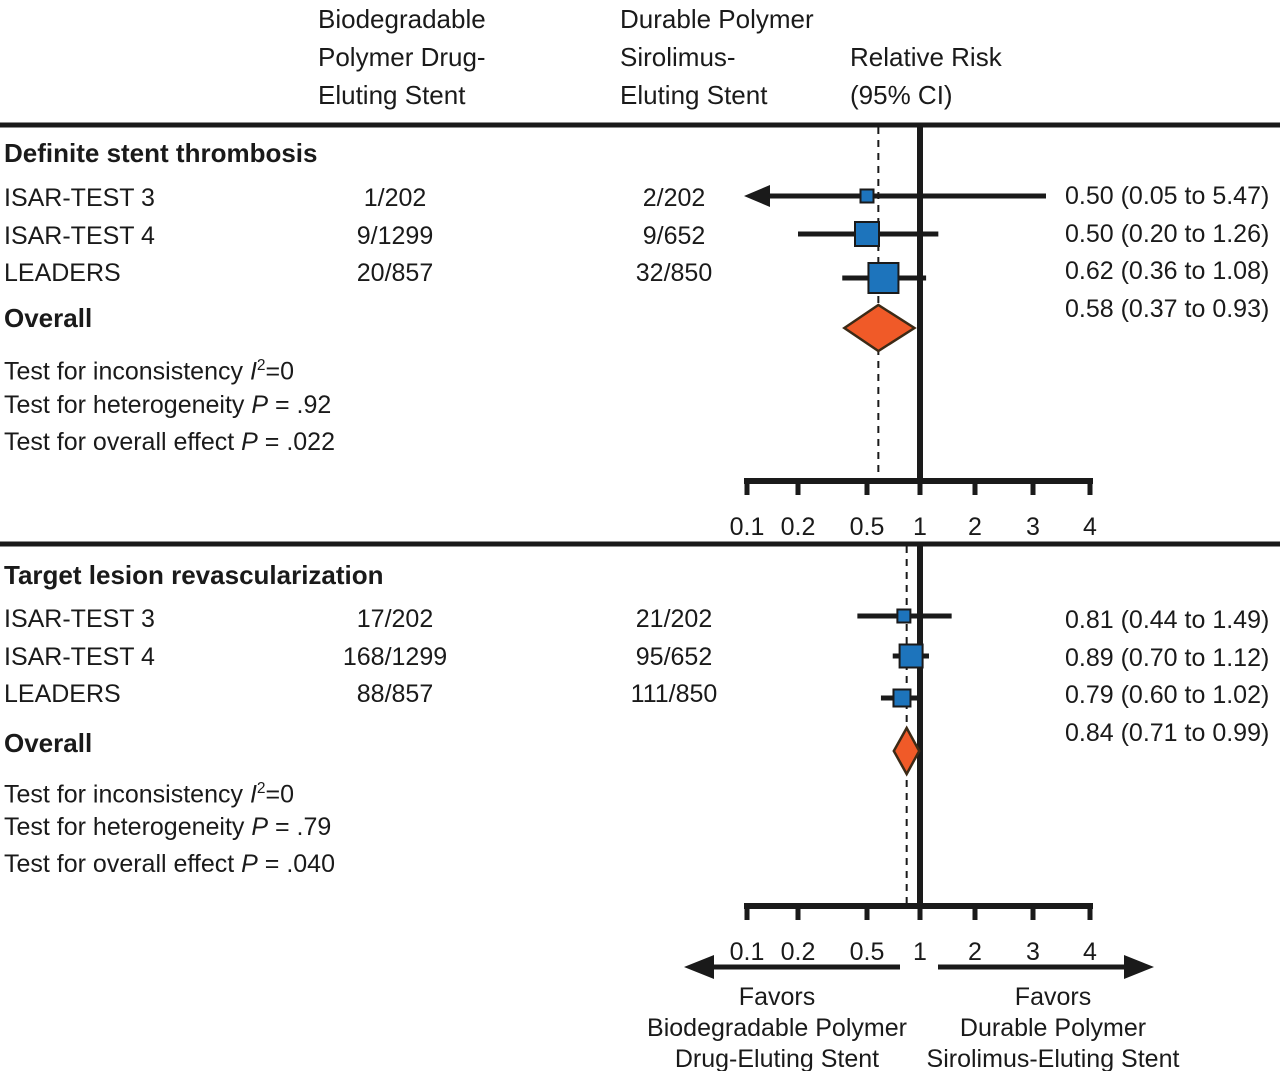 The height and width of the screenshot is (1071, 1280). Describe the element at coordinates (1139, 967) in the screenshot. I see `favors-right-arrowhead` at that location.